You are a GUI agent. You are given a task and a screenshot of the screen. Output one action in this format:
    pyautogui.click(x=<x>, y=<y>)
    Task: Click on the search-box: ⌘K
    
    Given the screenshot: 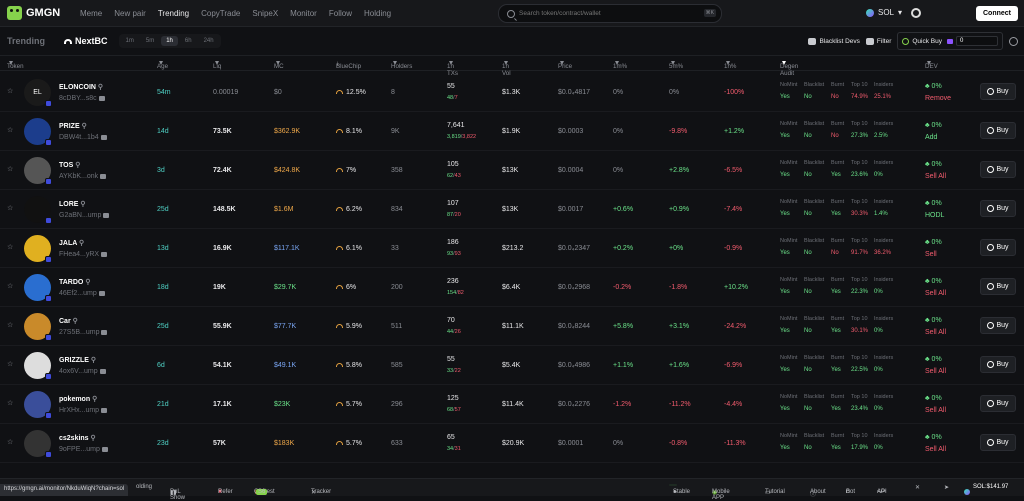 What is the action you would take?
    pyautogui.click(x=610, y=13)
    